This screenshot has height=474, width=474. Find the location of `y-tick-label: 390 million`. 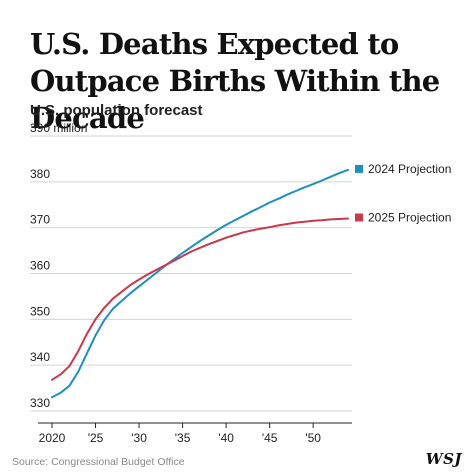

y-tick-label: 390 million is located at coordinates (58, 128).